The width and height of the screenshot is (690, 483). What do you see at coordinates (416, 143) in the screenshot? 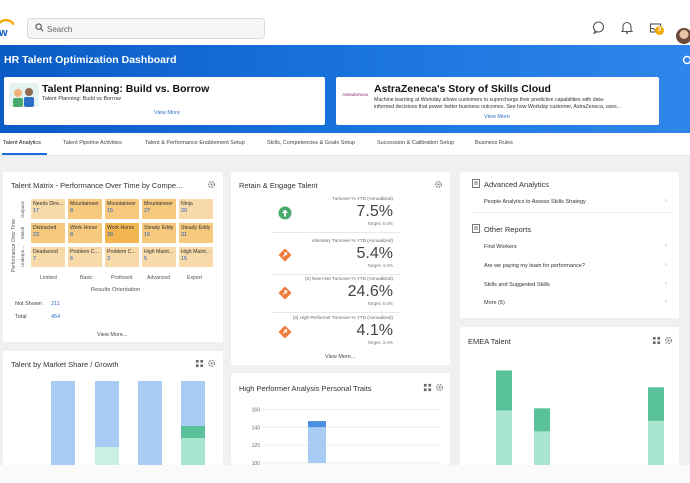
I see `tab-succession-setup: Succession & Calibration Setup` at bounding box center [416, 143].